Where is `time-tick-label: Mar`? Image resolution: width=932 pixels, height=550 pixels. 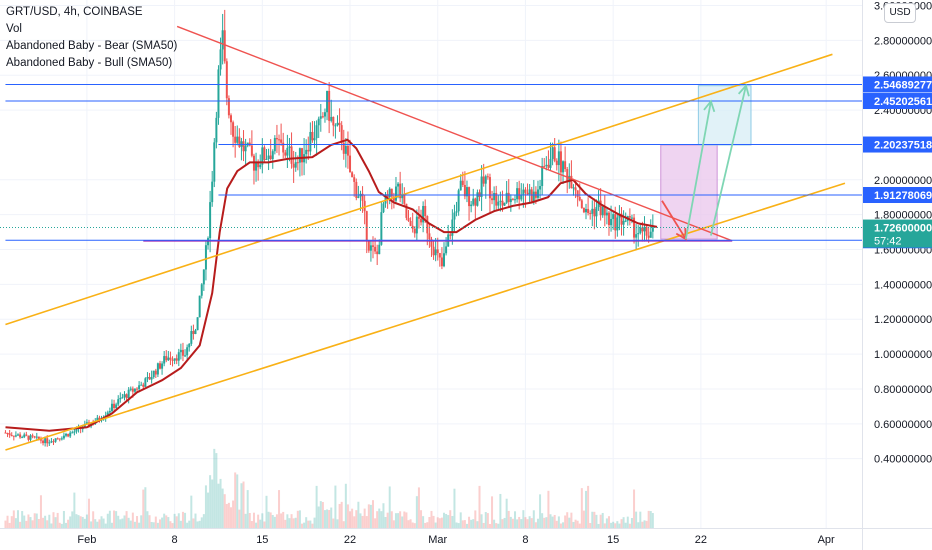
time-tick-label: Mar is located at coordinates (437, 540).